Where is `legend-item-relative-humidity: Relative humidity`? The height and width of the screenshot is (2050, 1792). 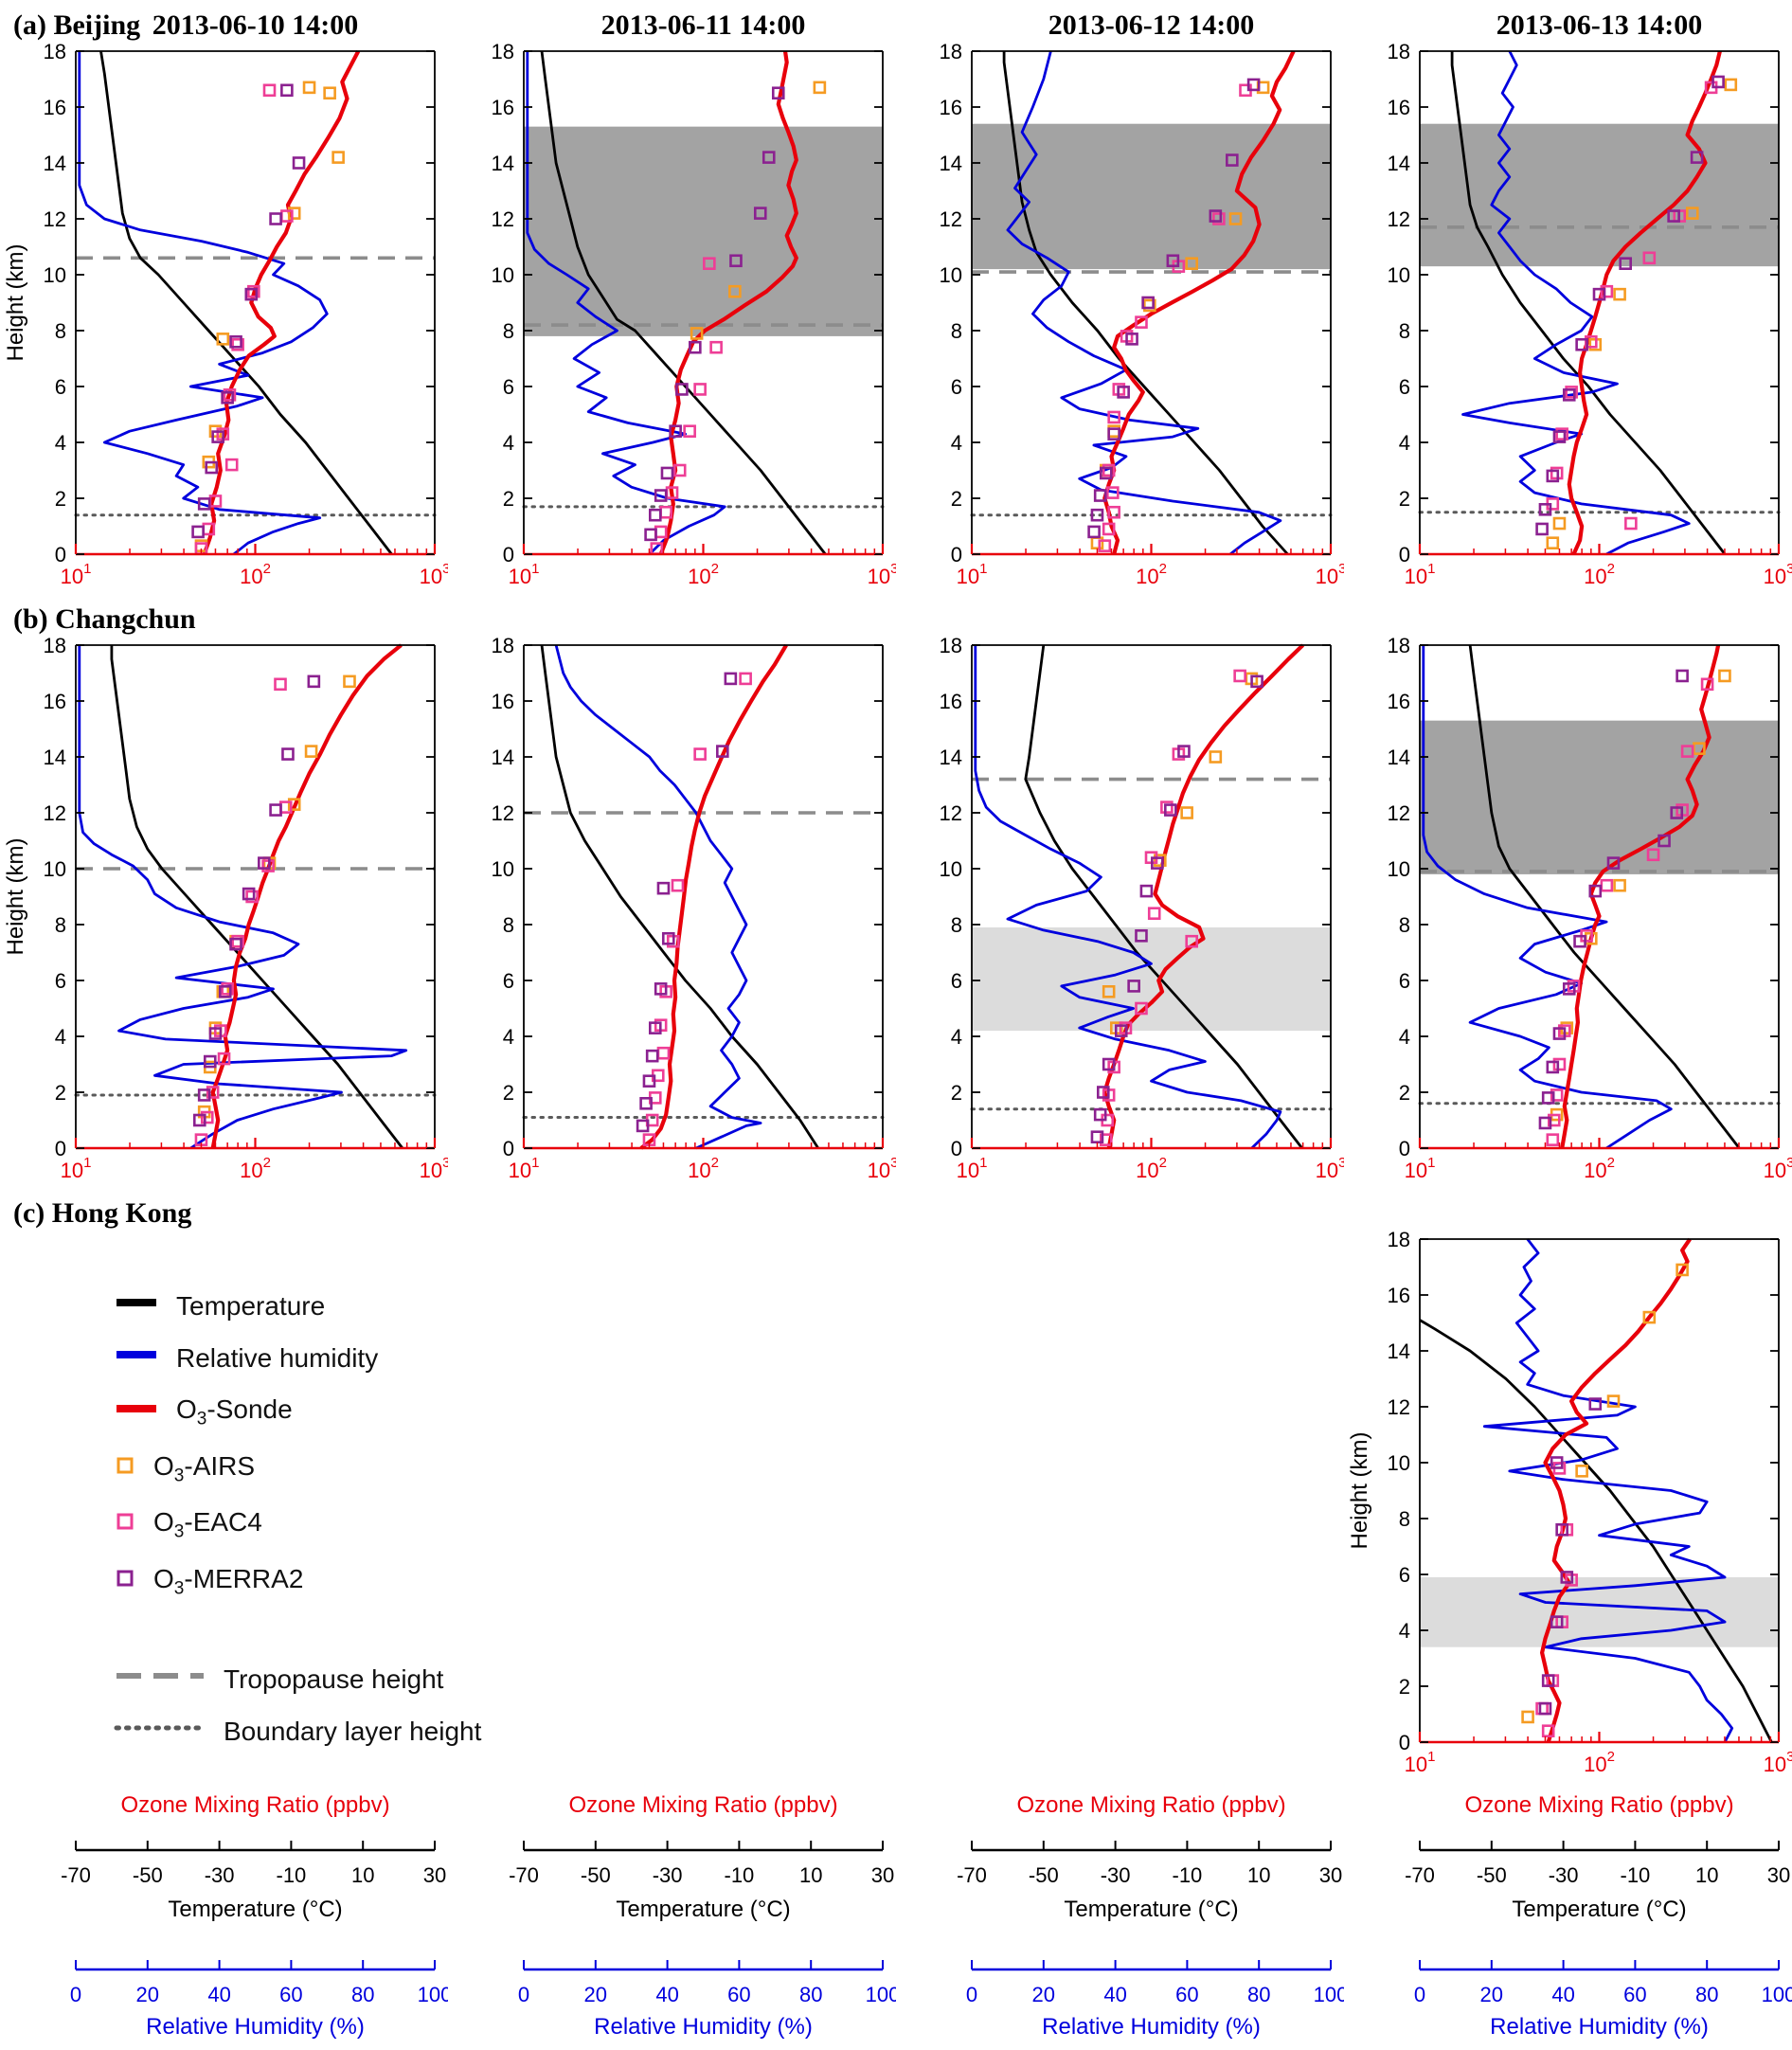 legend-item-relative-humidity: Relative humidity is located at coordinates (729, 1358).